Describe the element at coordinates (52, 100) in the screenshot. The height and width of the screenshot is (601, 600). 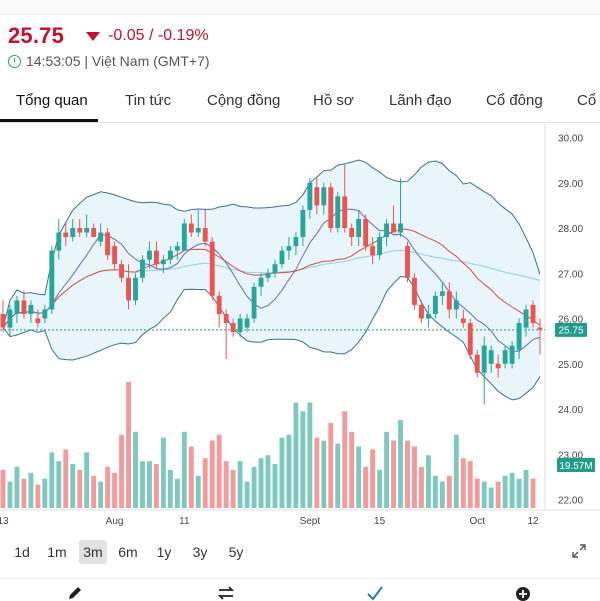
I see `tab-overview: Tổng quan` at that location.